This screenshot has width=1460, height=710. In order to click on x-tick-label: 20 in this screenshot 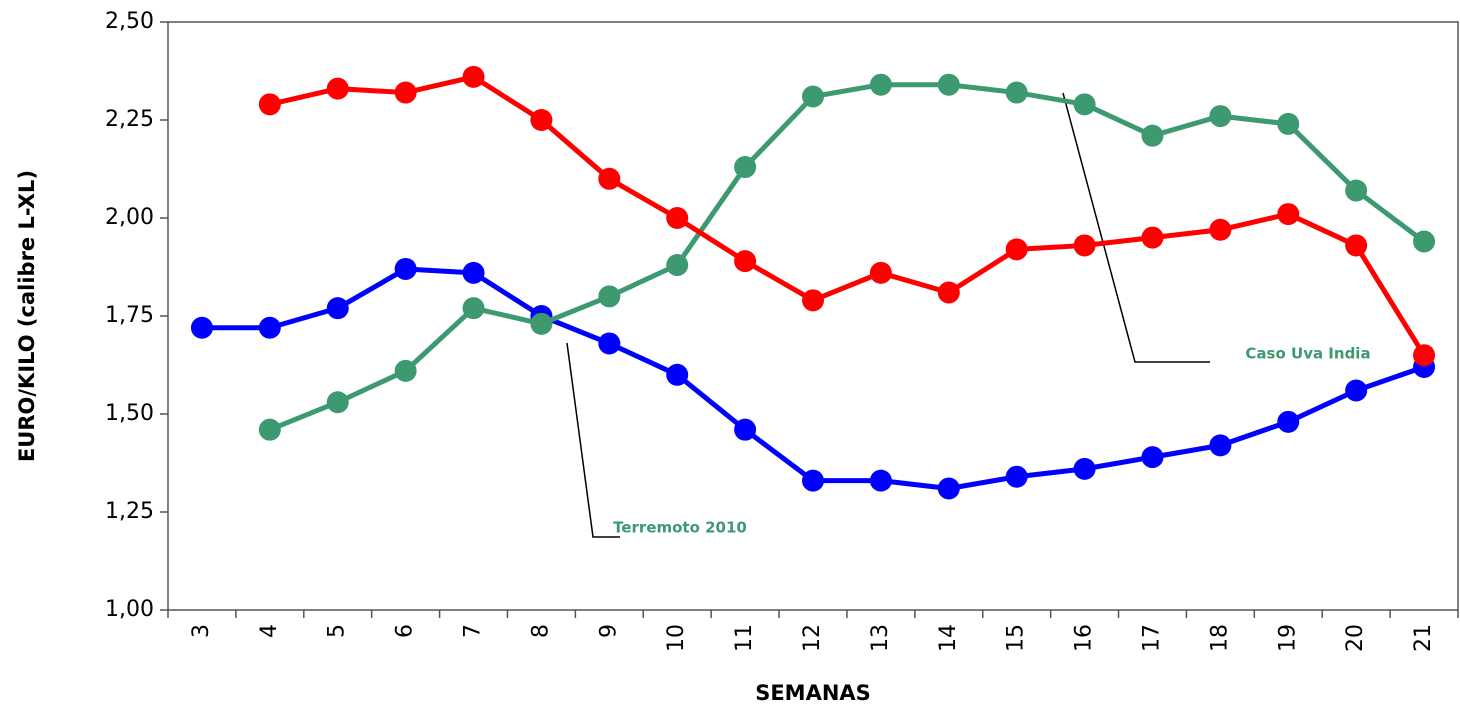, I will do `click(1355, 638)`.